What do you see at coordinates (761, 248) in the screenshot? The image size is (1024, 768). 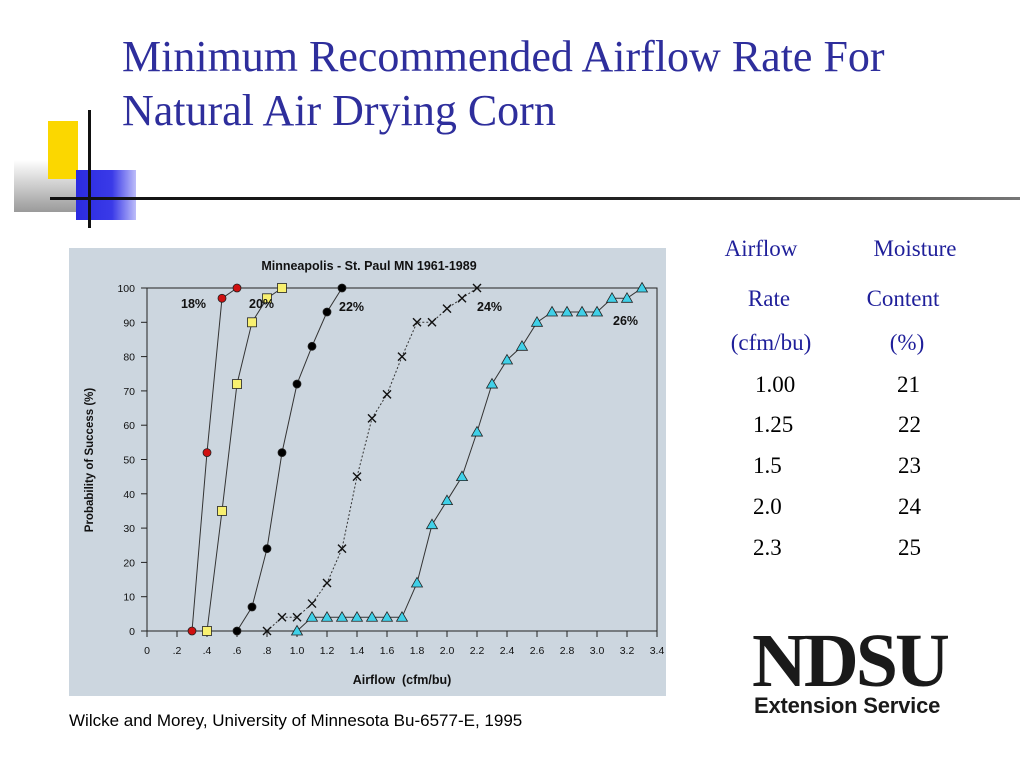 I see `header-airflow-line-1: Airflow` at bounding box center [761, 248].